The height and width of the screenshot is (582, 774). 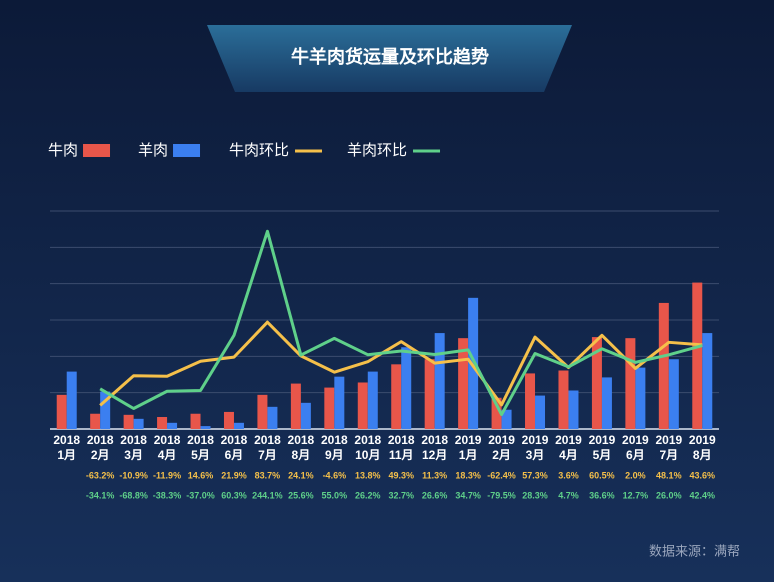 I want to click on data-label: 18.3%, so click(x=468, y=475).